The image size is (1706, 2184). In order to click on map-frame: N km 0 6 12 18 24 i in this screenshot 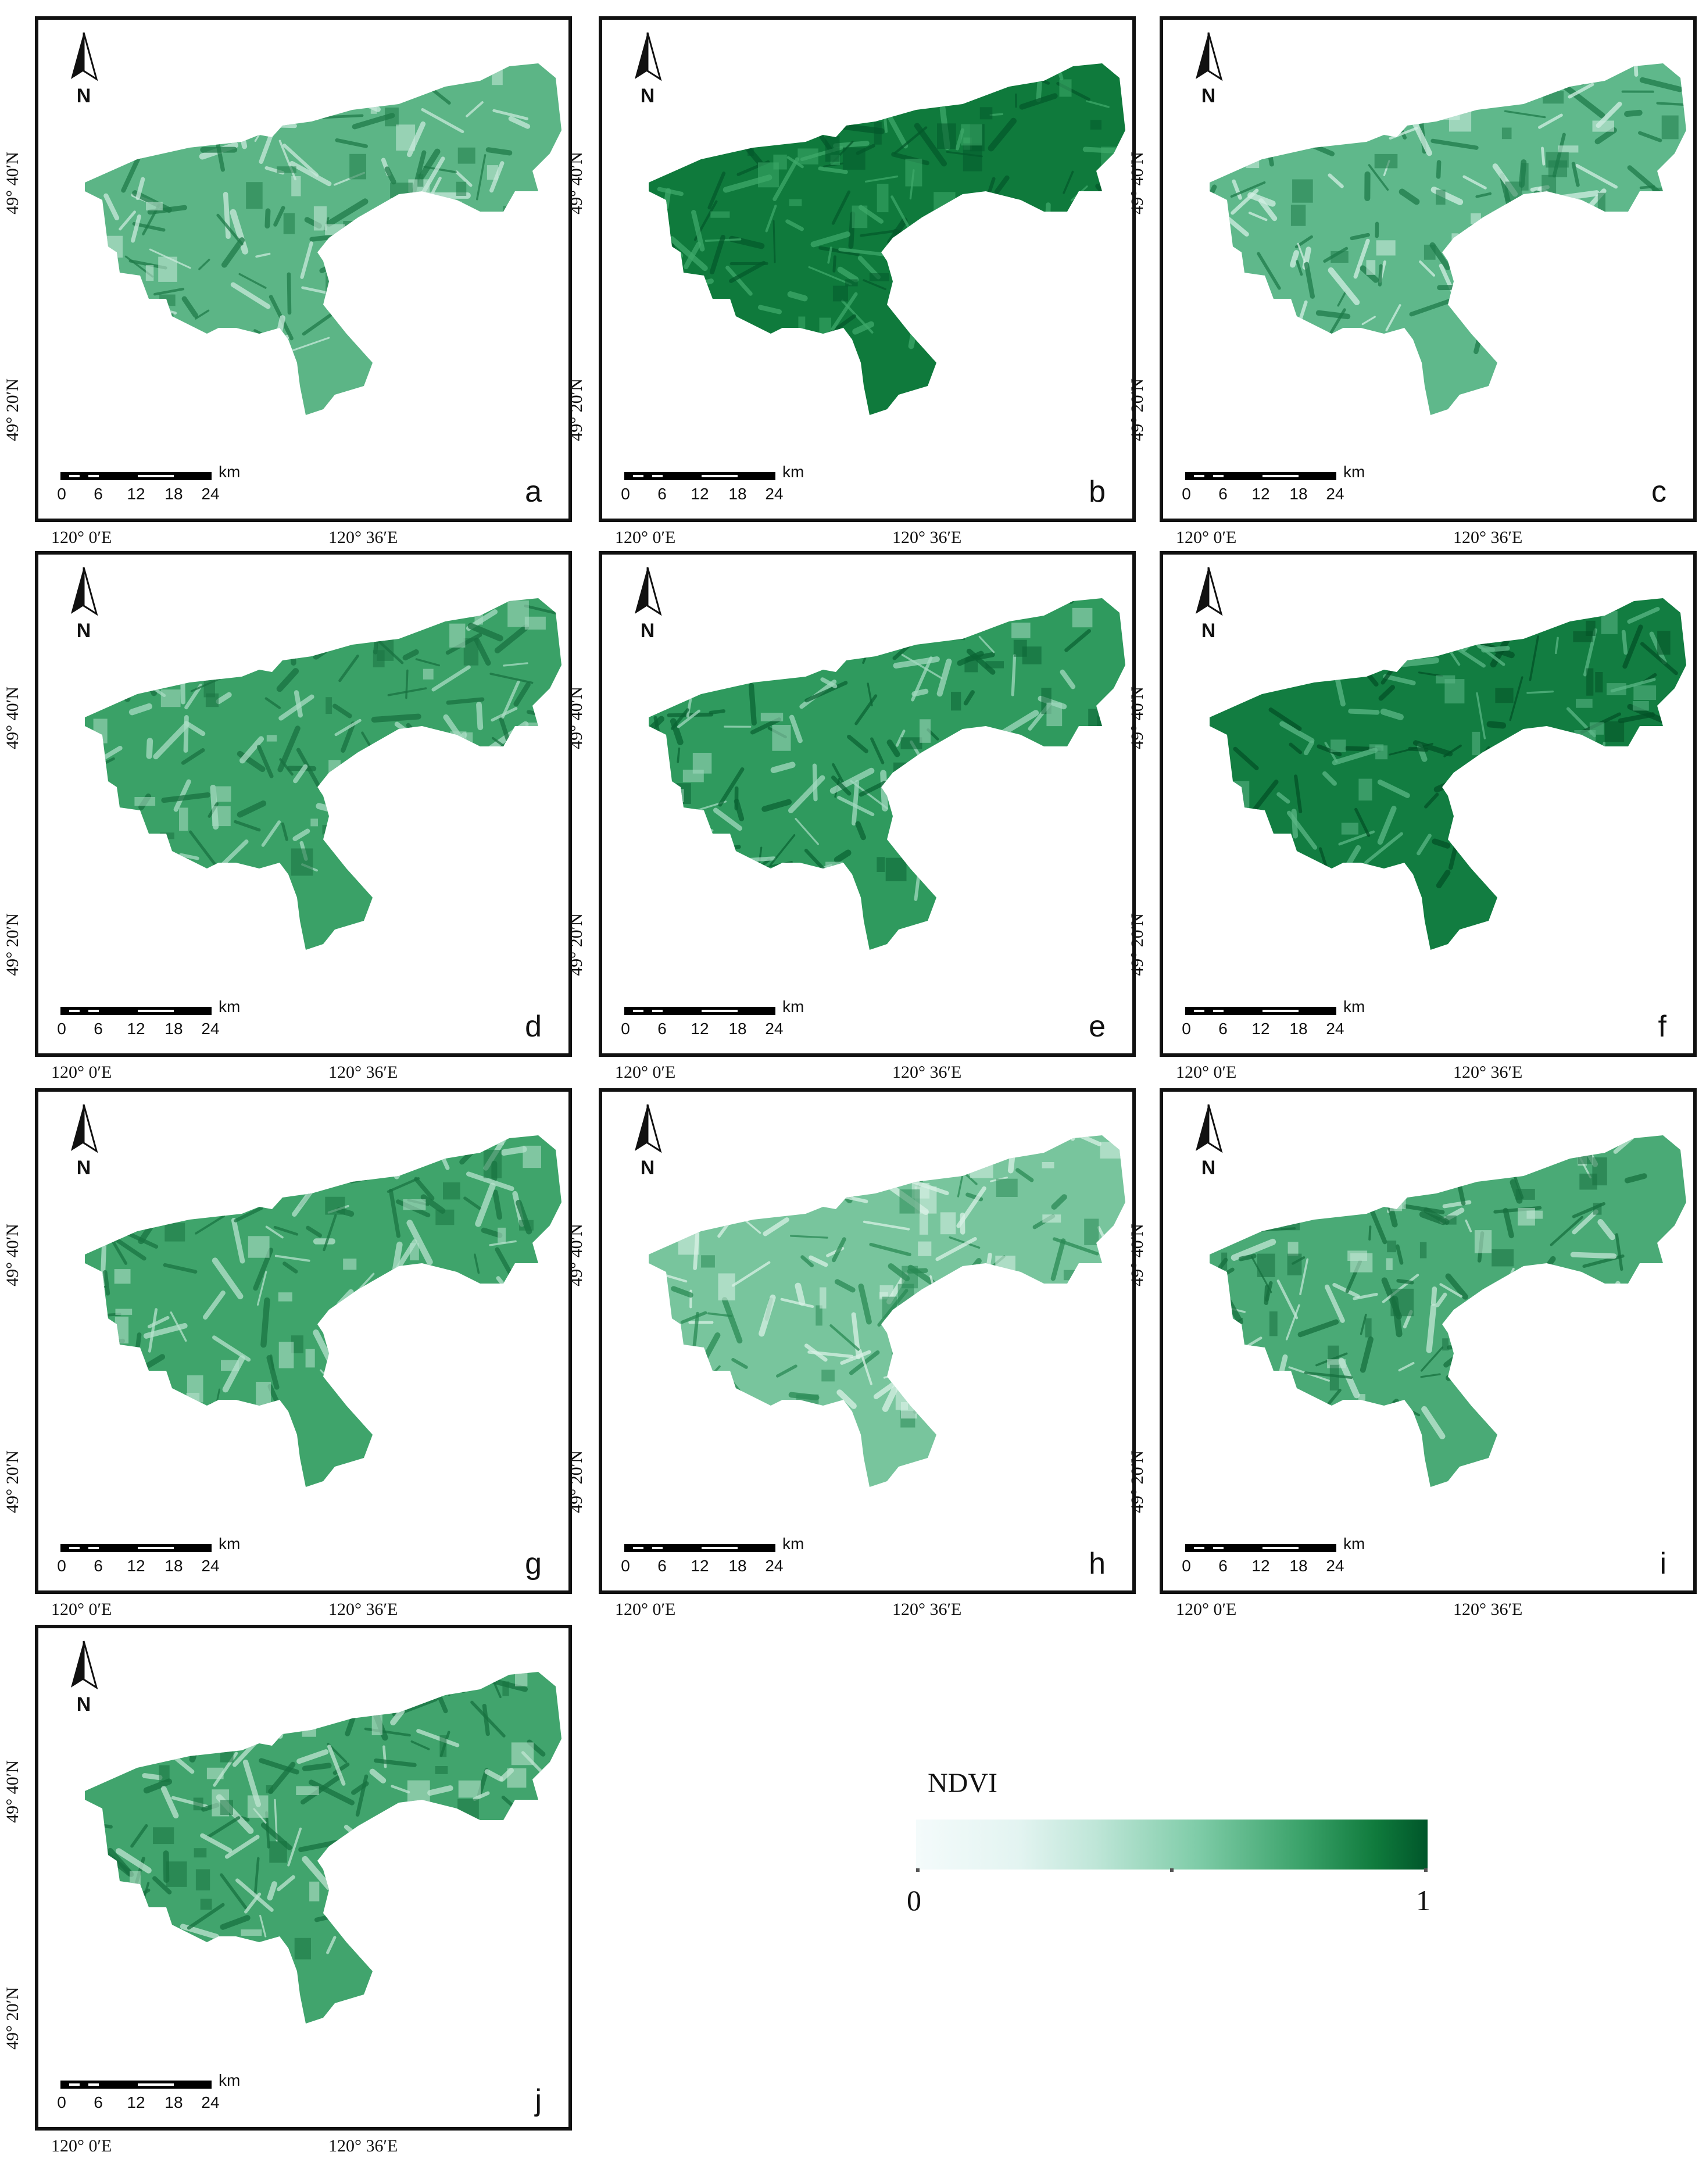, I will do `click(1428, 1341)`.